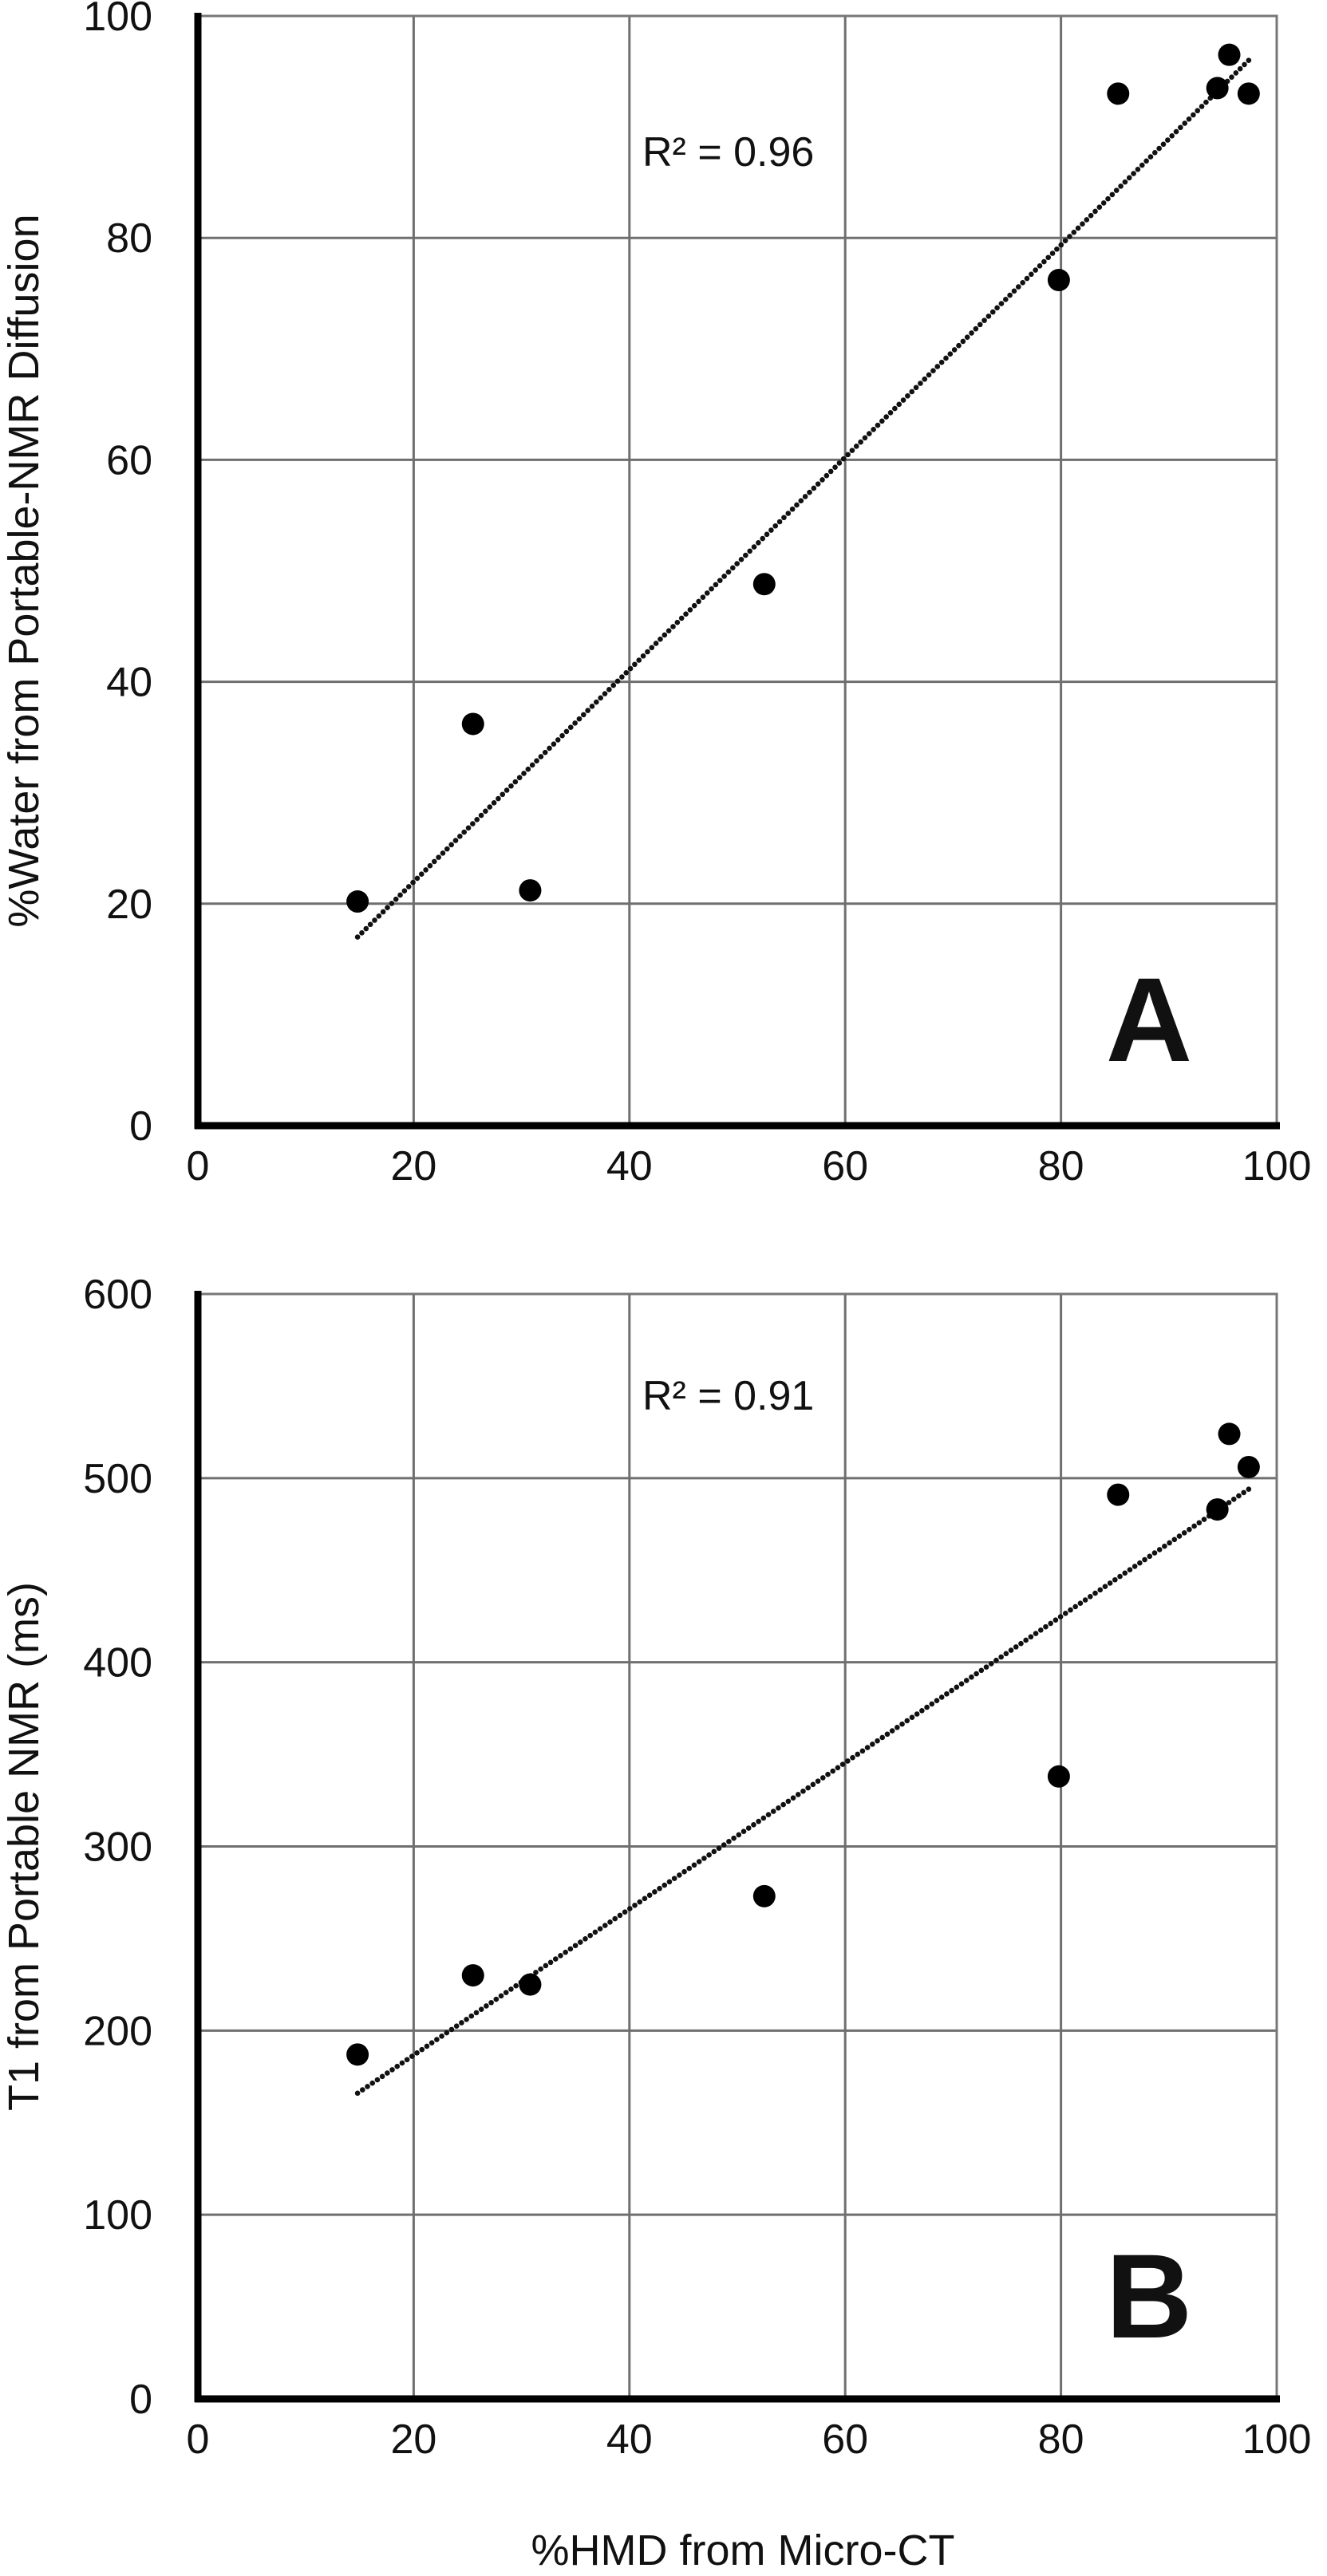  Describe the element at coordinates (117, 1663) in the screenshot. I see `y-tick-label: 400` at that location.